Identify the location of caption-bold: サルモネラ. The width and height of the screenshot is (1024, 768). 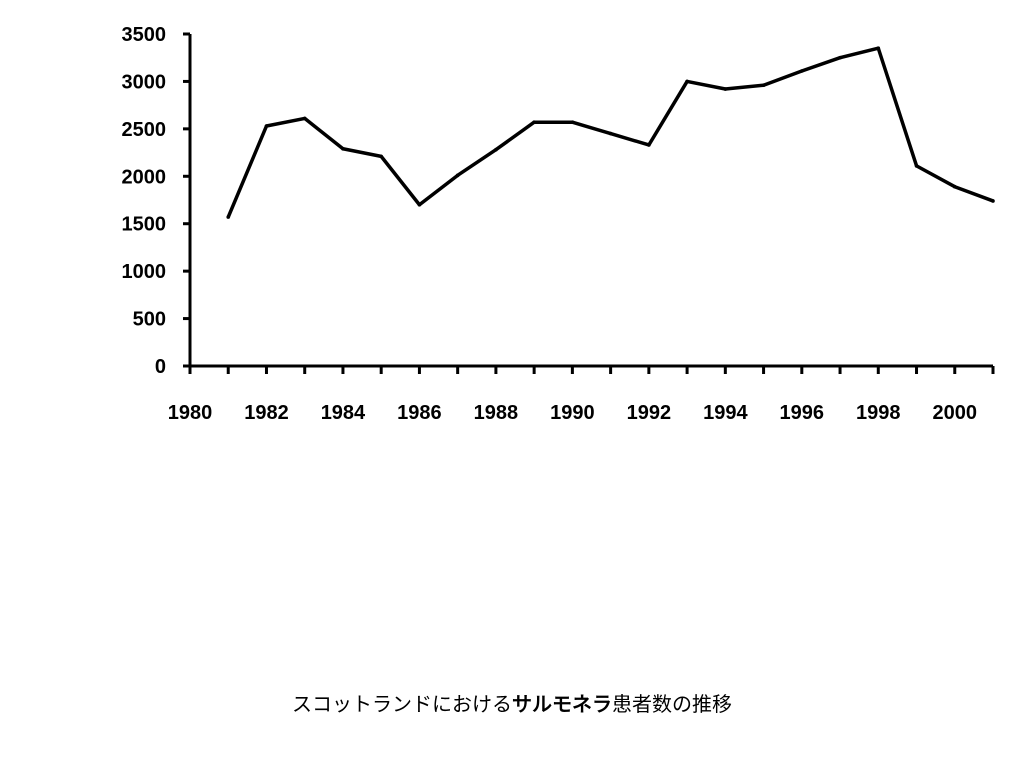
(562, 704).